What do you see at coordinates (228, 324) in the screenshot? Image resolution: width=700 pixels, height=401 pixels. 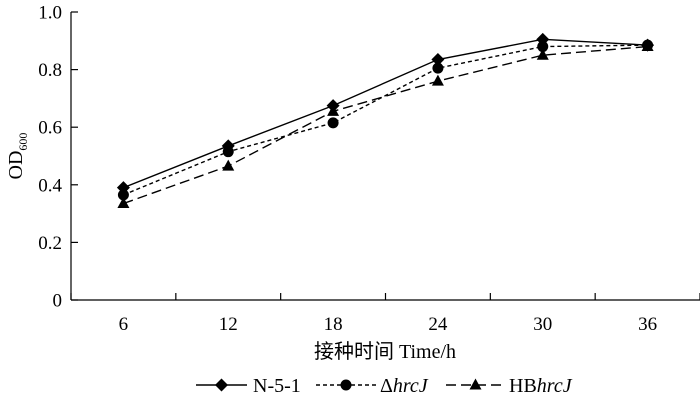 I see `x-tick-label: 12` at bounding box center [228, 324].